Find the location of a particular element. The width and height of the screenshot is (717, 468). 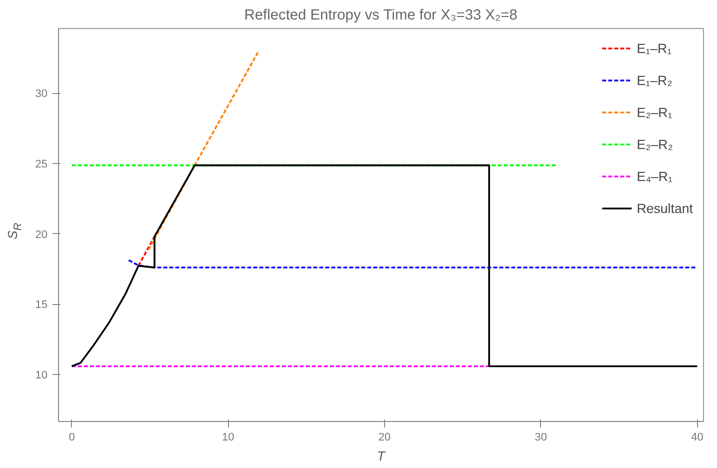

legend-label: E₁–R₂ is located at coordinates (654, 80).